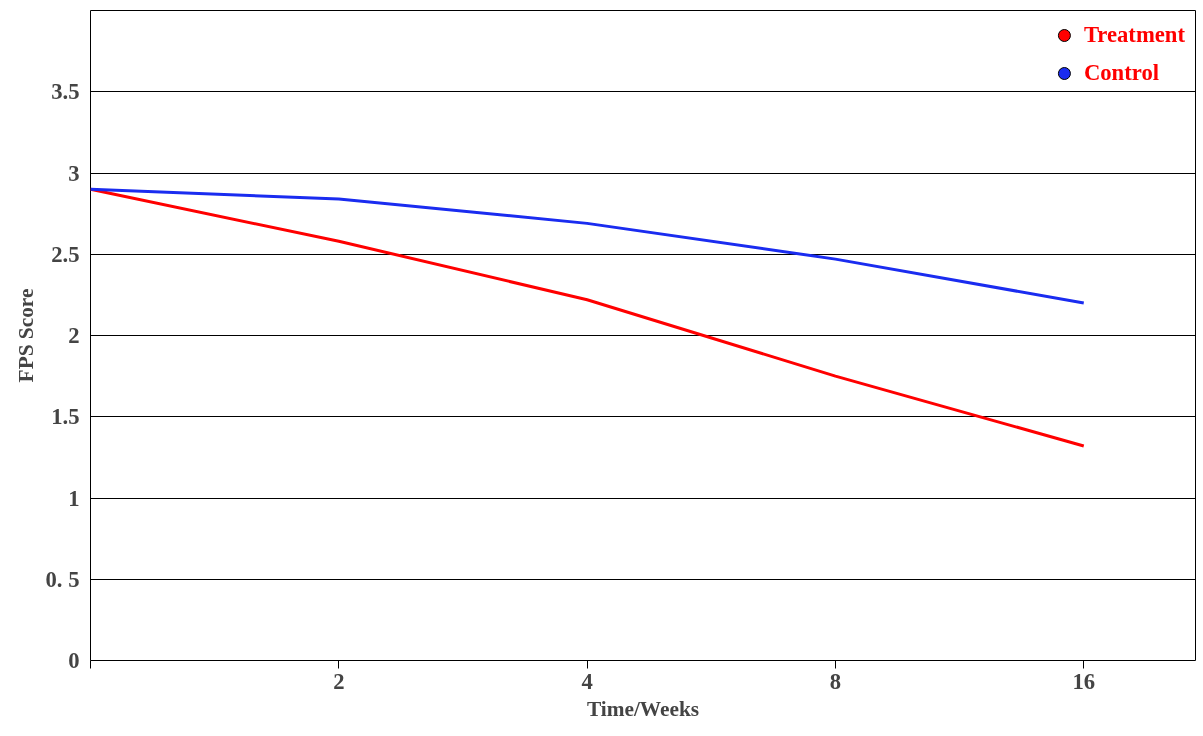 The image size is (1203, 736). Describe the element at coordinates (65, 92) in the screenshot. I see `y-tick-label: 3.5` at that location.